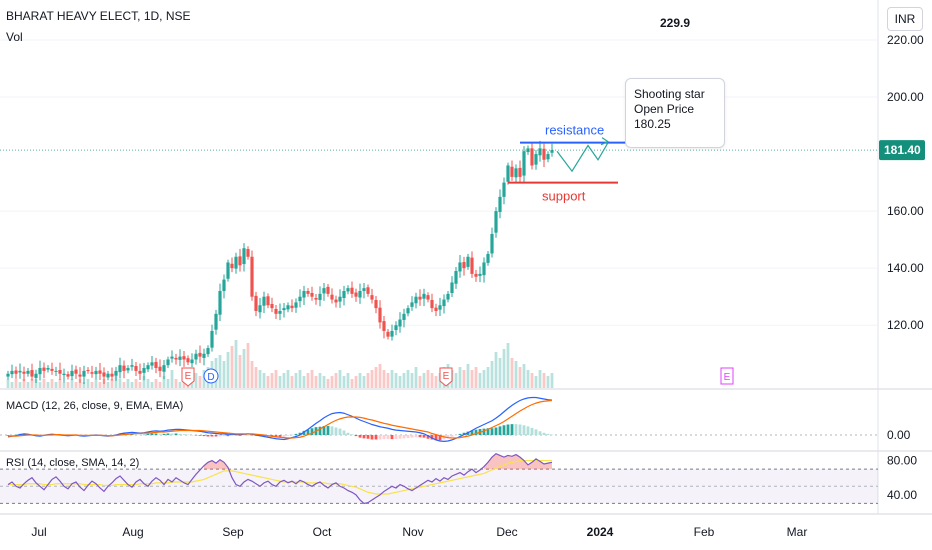 The height and width of the screenshot is (550, 932). Describe the element at coordinates (188, 377) in the screenshot. I see `earnings-marker-shape` at that location.